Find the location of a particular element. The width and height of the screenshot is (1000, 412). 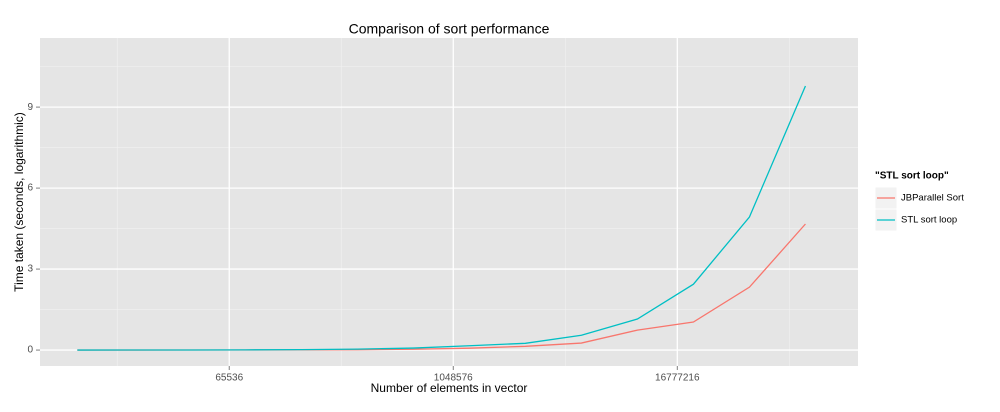

y-tick-label: 3 is located at coordinates (30, 269).